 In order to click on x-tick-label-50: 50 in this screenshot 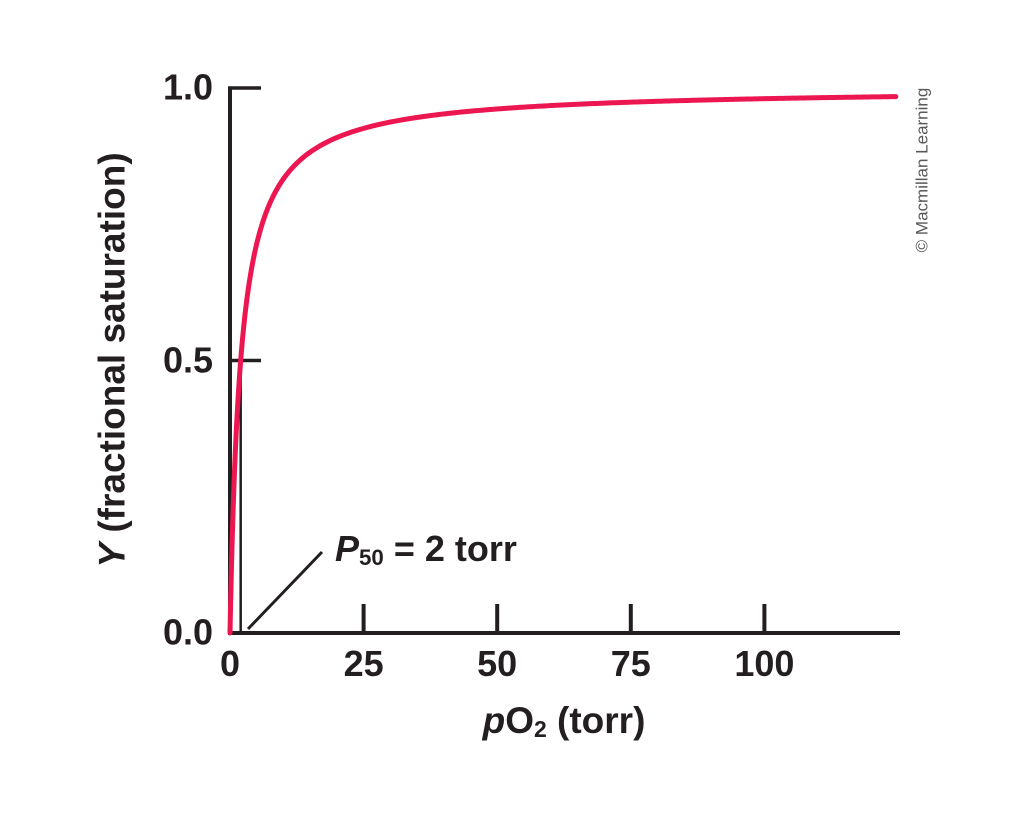, I will do `click(497, 663)`.